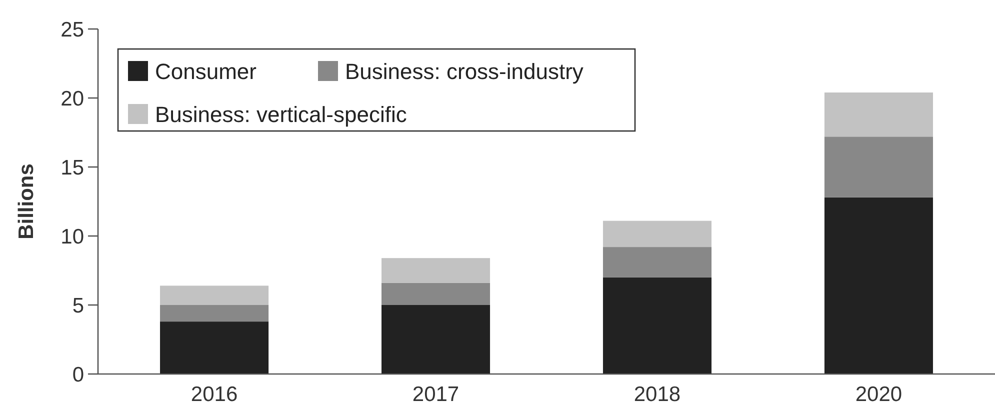 The width and height of the screenshot is (995, 407). What do you see at coordinates (464, 71) in the screenshot?
I see `legend-label: Business: cross-industry` at bounding box center [464, 71].